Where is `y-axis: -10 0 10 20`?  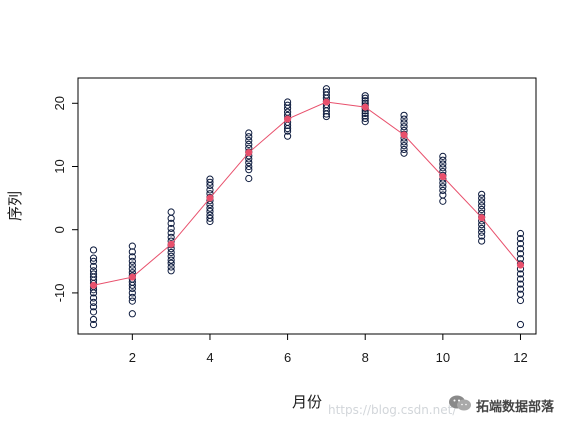 y-axis: -10 0 10 20 is located at coordinates (65, 199).